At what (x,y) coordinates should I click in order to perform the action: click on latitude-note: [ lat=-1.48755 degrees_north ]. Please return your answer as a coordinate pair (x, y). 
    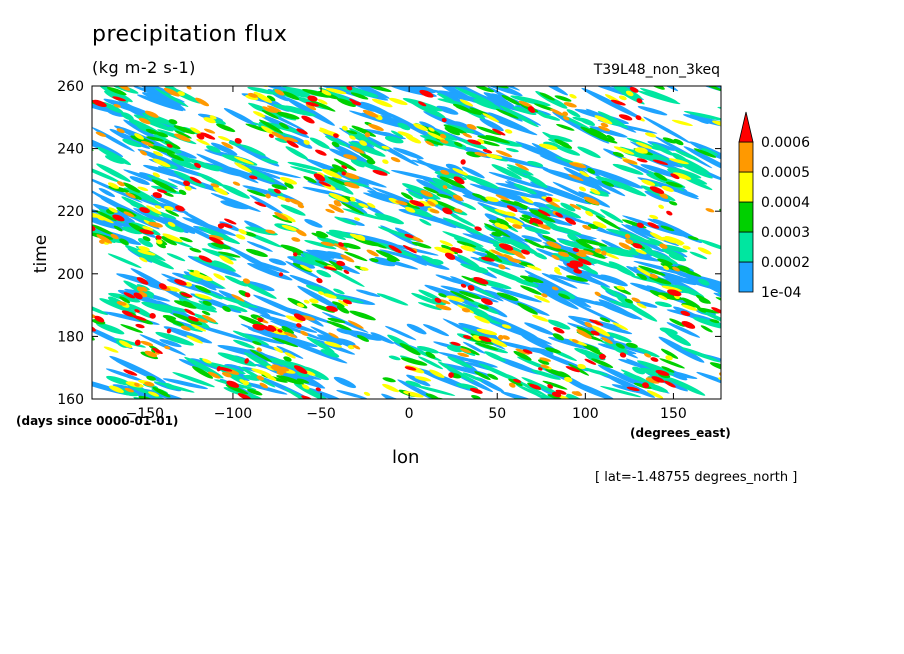
    Looking at the image, I should click on (696, 477).